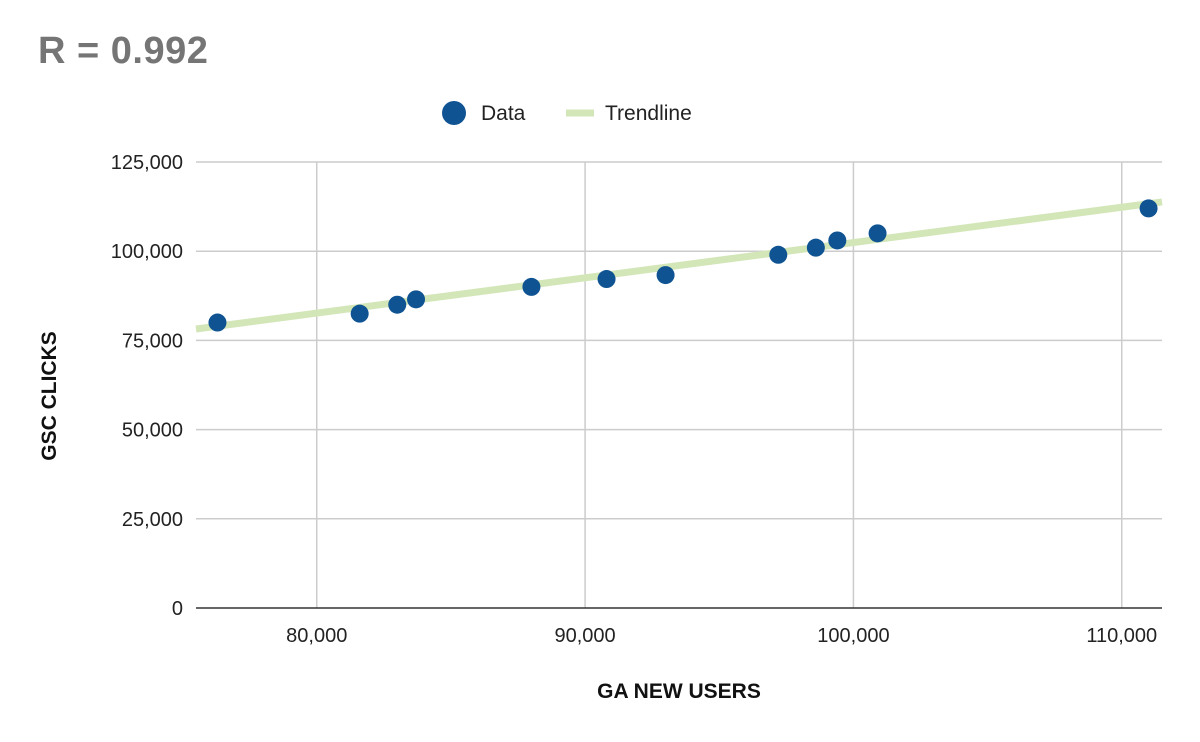 This screenshot has height=742, width=1200. Describe the element at coordinates (147, 163) in the screenshot. I see `y-tick-label: 125,000` at that location.